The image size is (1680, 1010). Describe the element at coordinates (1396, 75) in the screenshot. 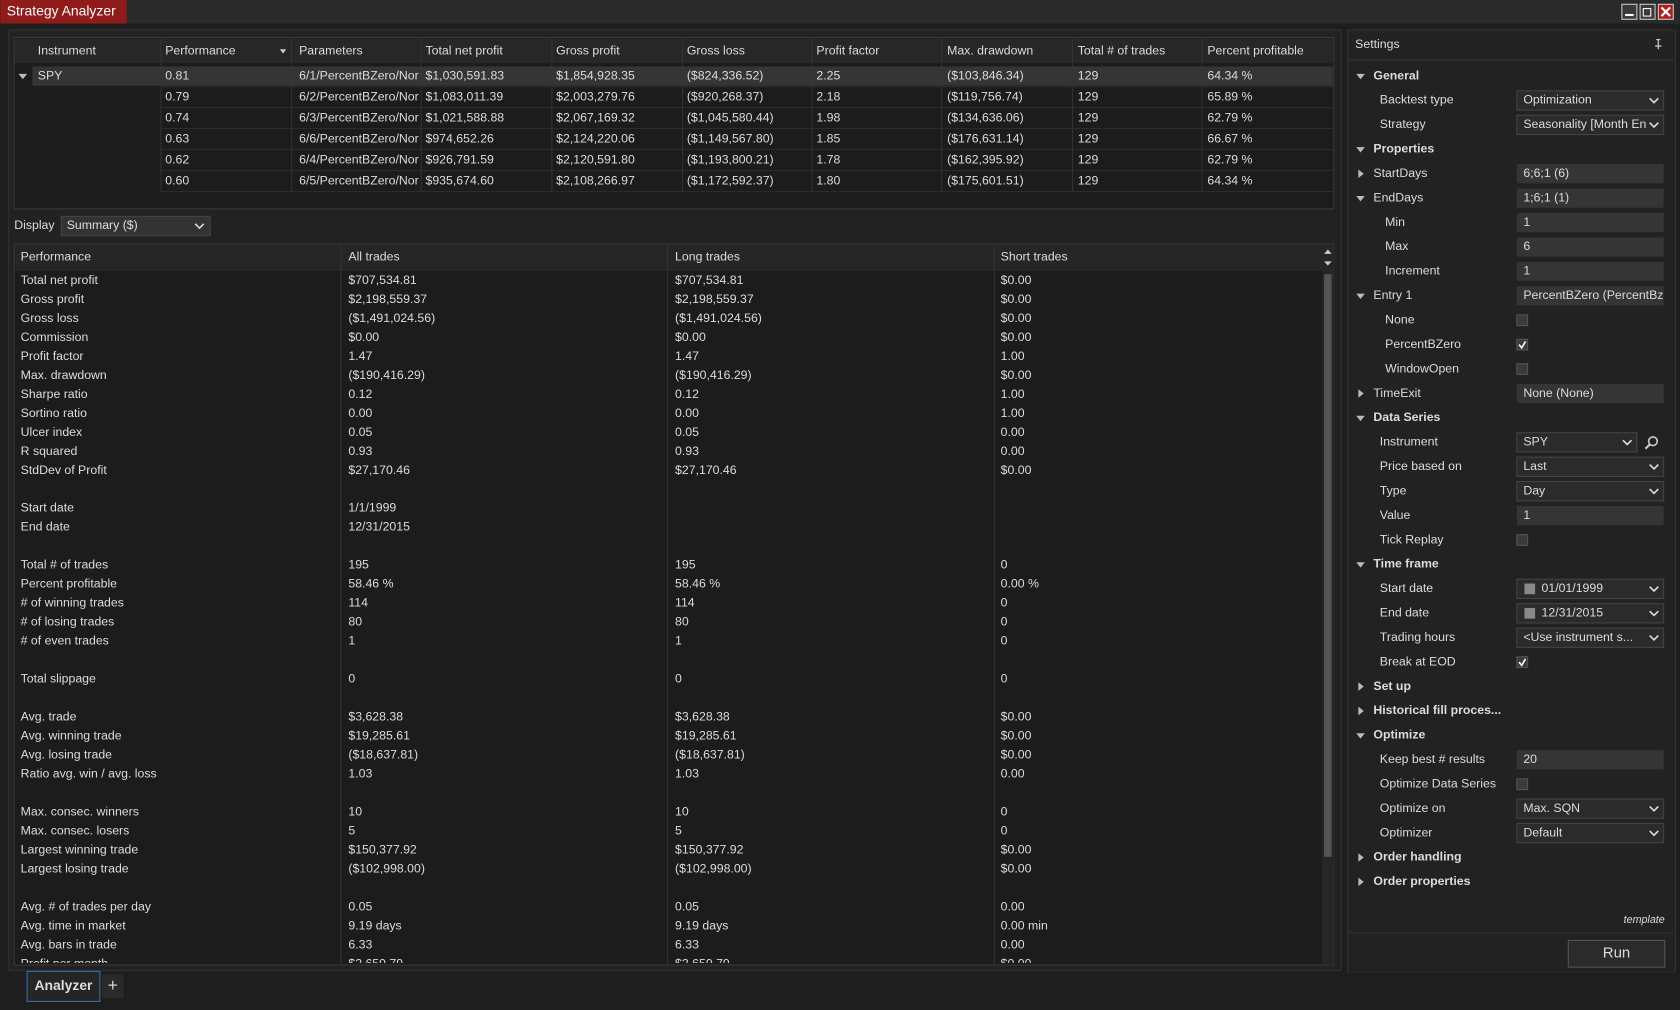

I see `section-header: General` at that location.